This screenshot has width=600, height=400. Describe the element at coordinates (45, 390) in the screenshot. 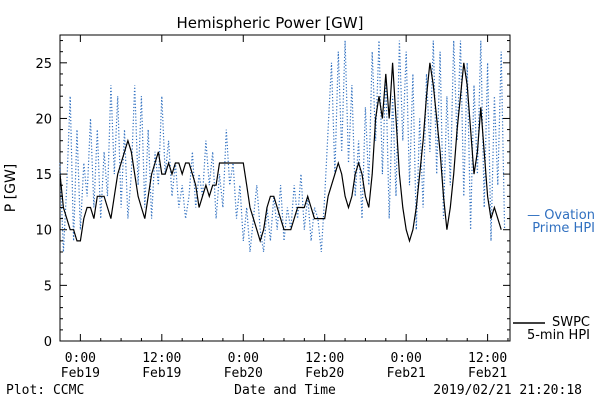

I see `plot-credit: Plot: CCMC` at that location.